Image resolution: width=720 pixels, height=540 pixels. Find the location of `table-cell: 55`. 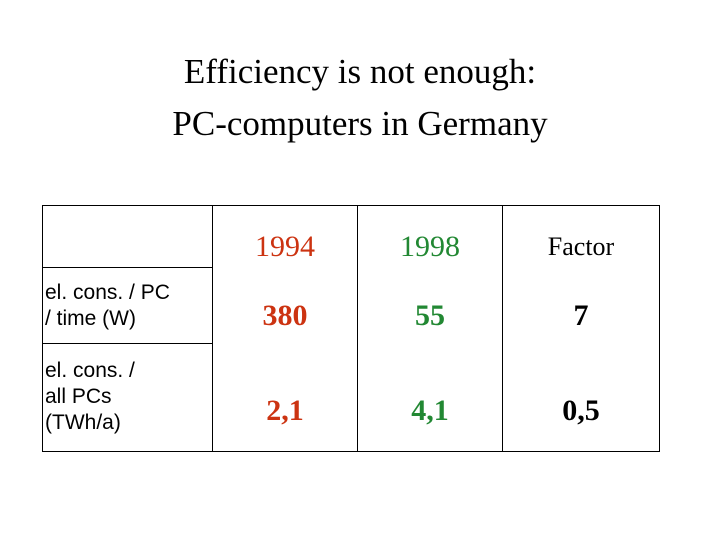

table-cell: 55 is located at coordinates (430, 315).